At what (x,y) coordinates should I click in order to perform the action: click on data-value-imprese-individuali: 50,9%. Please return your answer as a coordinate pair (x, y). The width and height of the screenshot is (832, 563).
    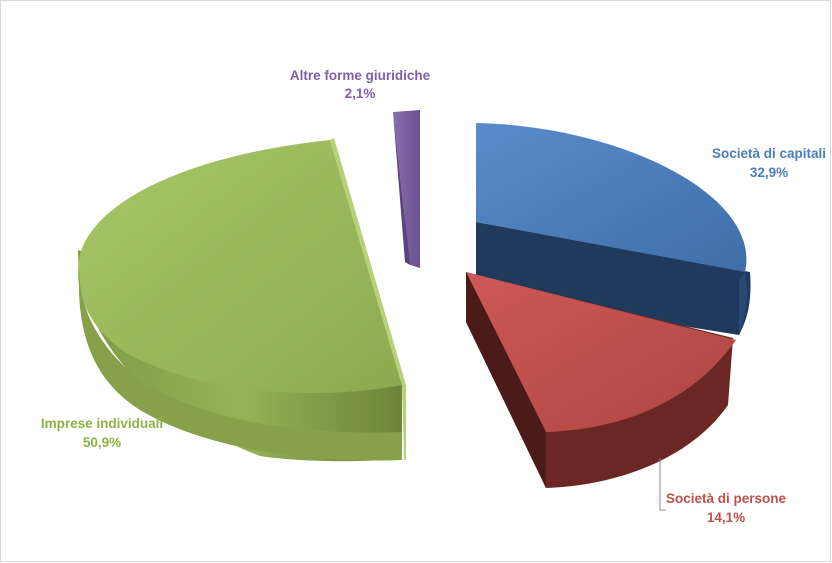
    Looking at the image, I should click on (102, 442).